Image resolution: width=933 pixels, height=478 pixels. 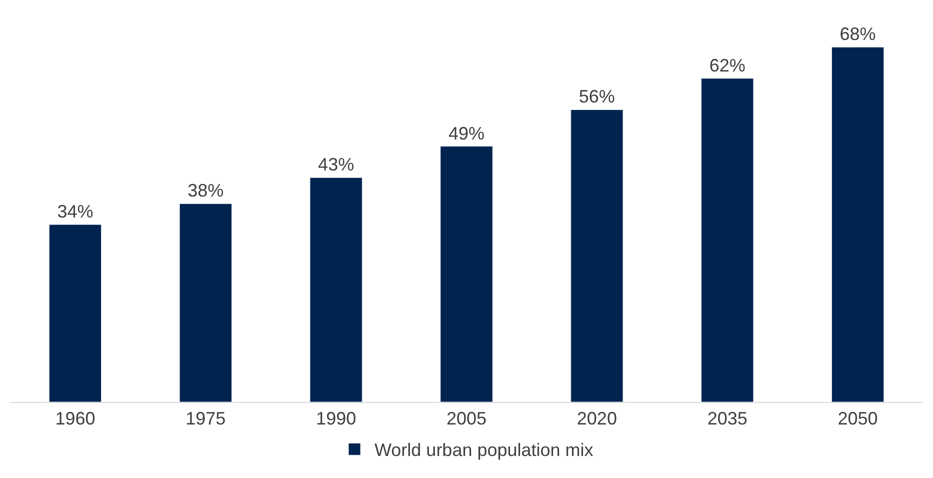 What do you see at coordinates (206, 418) in the screenshot?
I see `x-tick-label: 1975` at bounding box center [206, 418].